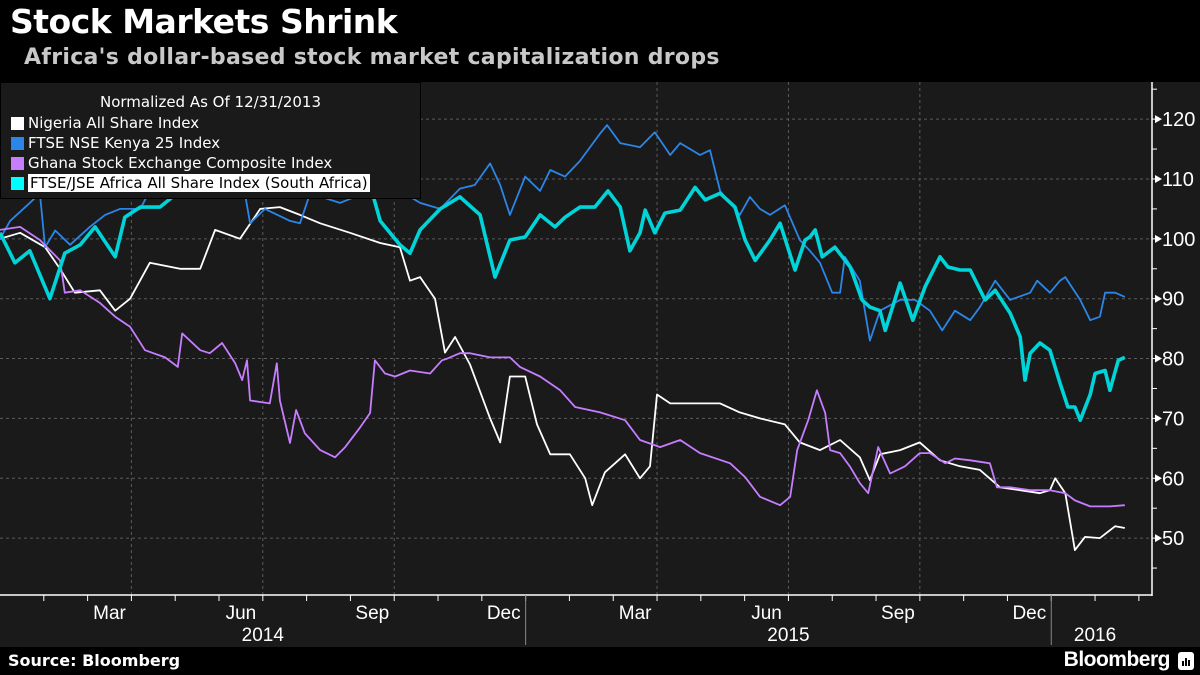 The height and width of the screenshot is (675, 1200). Describe the element at coordinates (600, 661) in the screenshot. I see `footer: Source: Bloomberg Bloomberg` at that location.